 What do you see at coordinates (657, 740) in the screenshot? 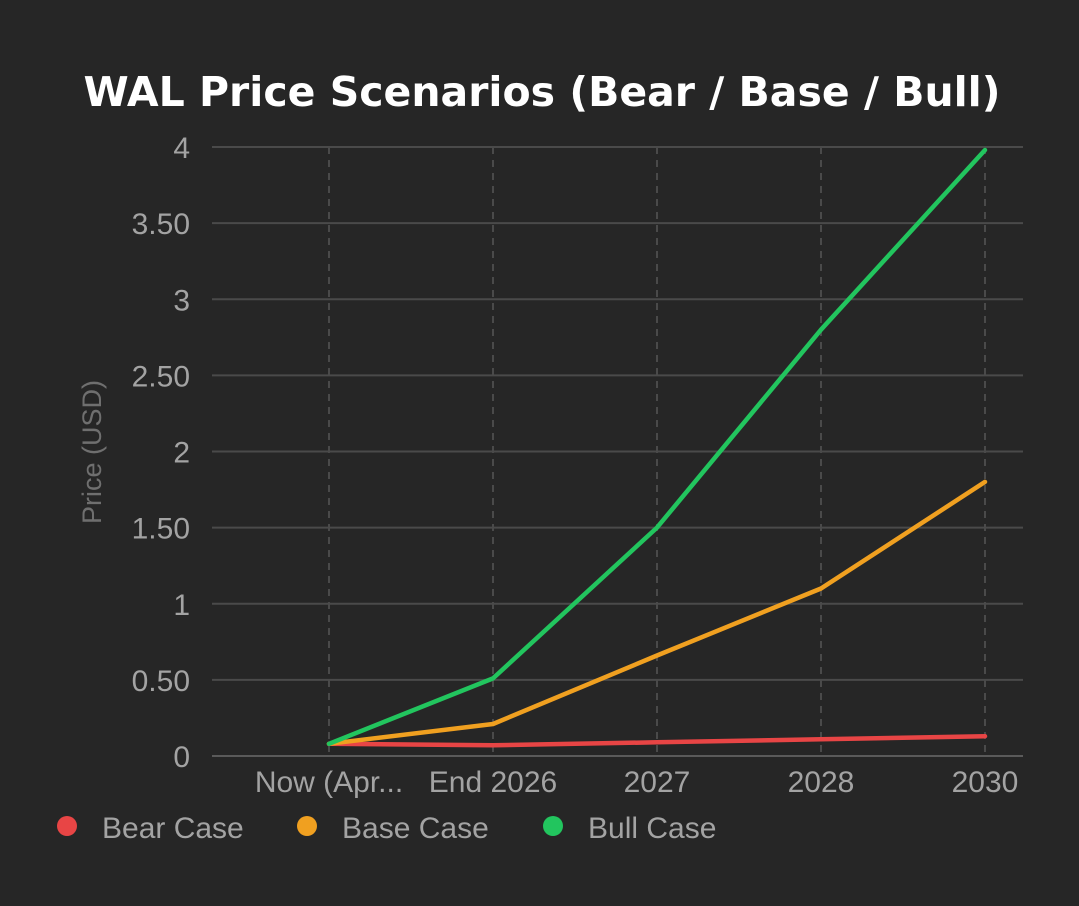
I see `series-line-bear-case` at bounding box center [657, 740].